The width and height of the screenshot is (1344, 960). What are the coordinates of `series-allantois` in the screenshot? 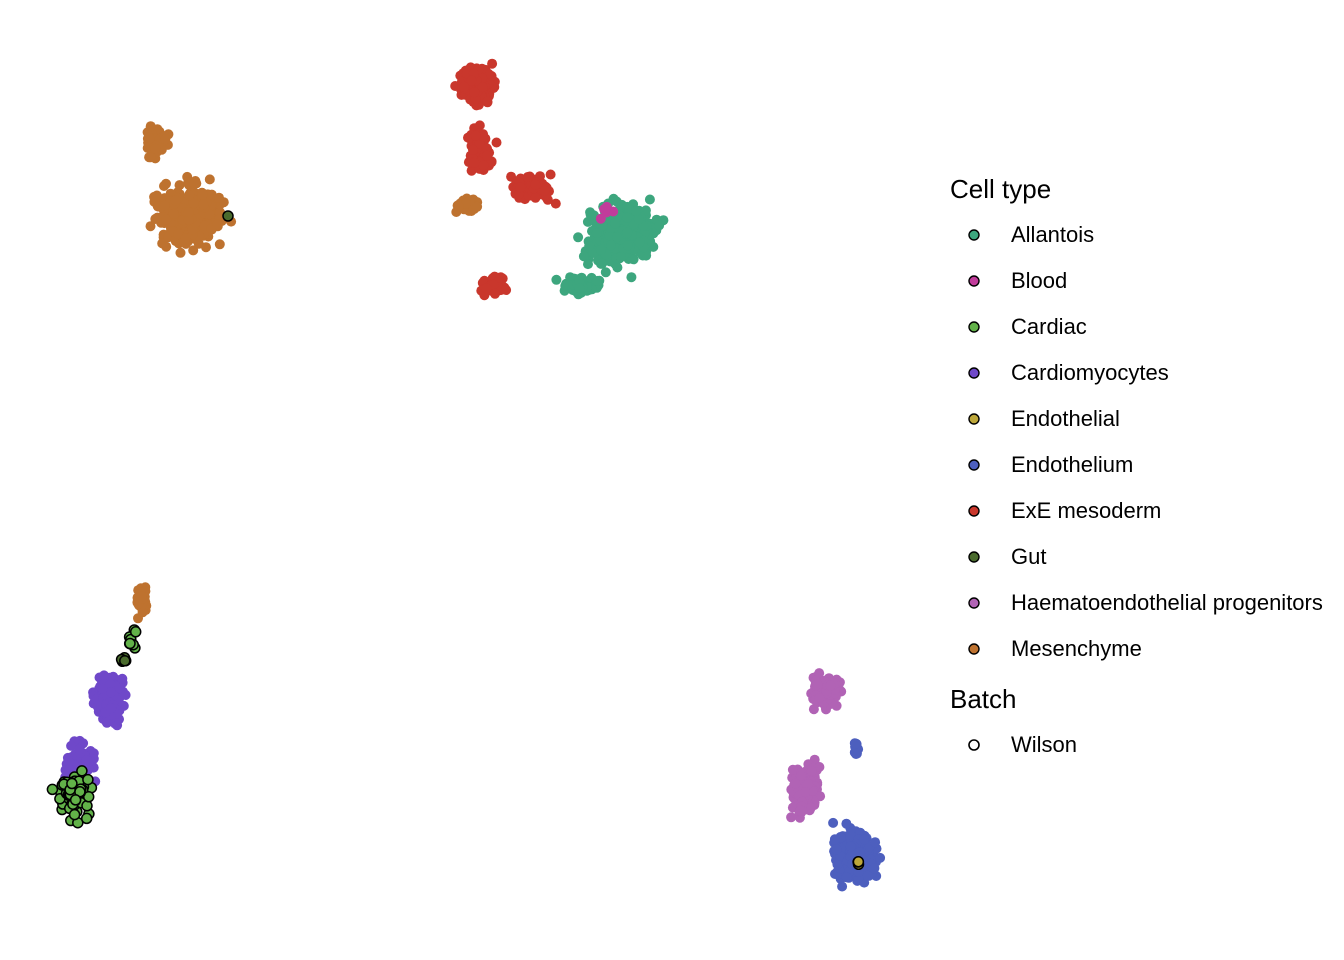 It's located at (610, 246).